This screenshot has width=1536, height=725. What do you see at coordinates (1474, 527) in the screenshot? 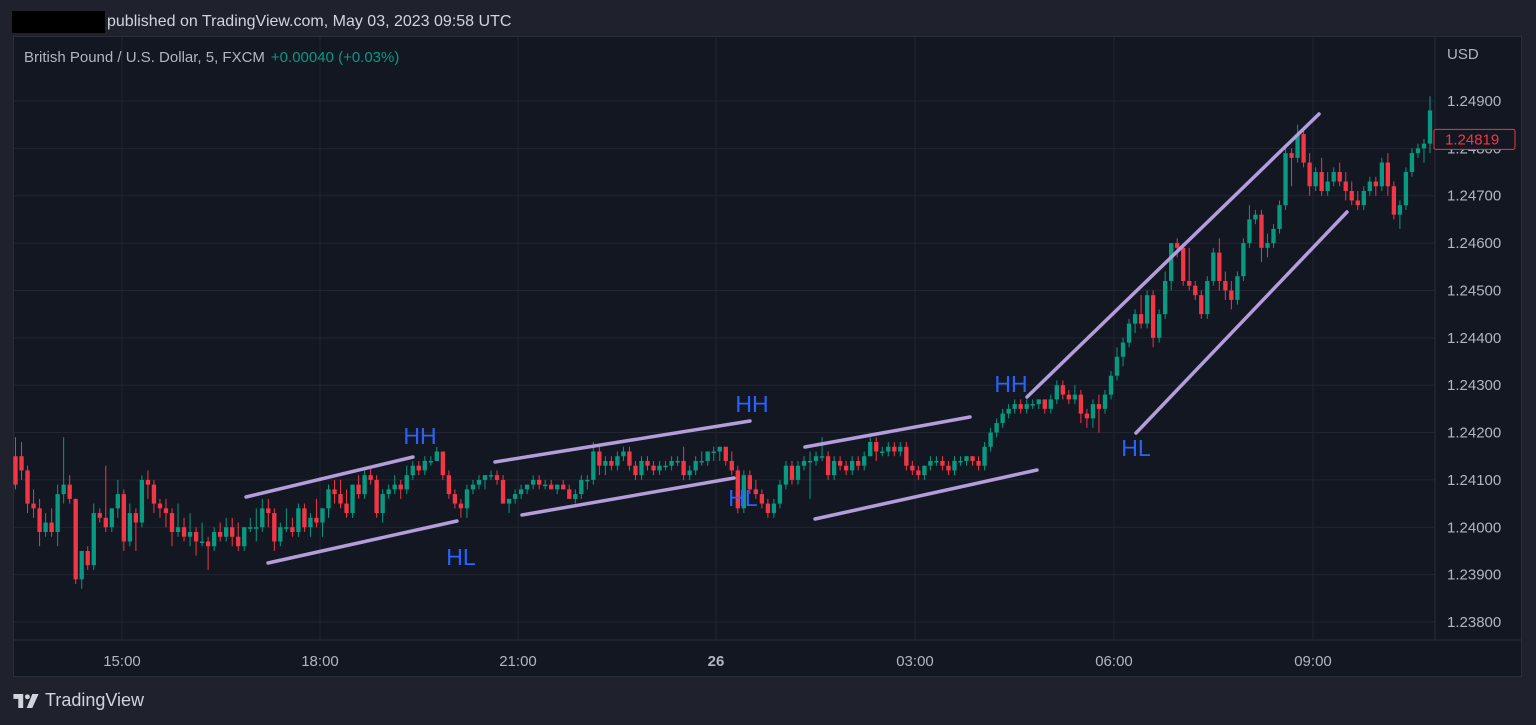
I see `price-tick-label: 1.24000` at bounding box center [1474, 527].